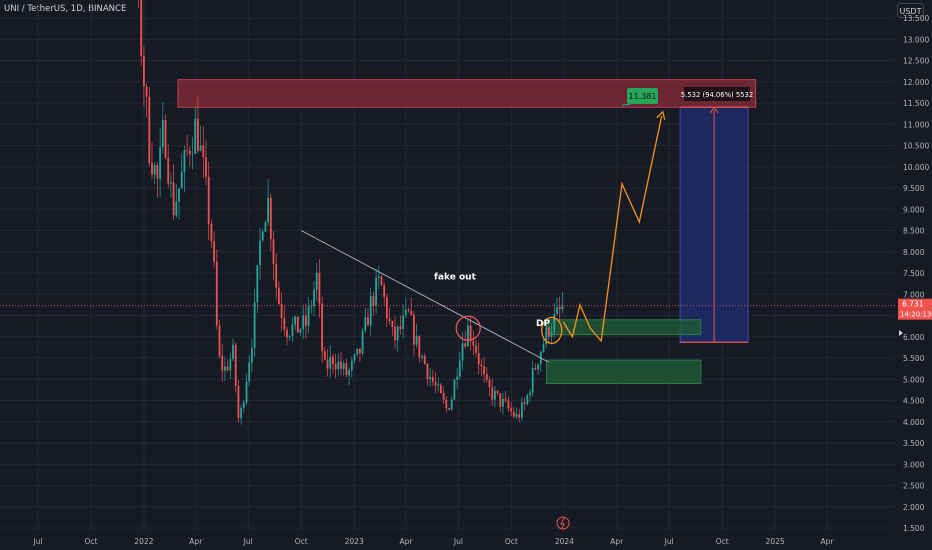  Describe the element at coordinates (714, 110) in the screenshot. I see `target-arrow` at that location.